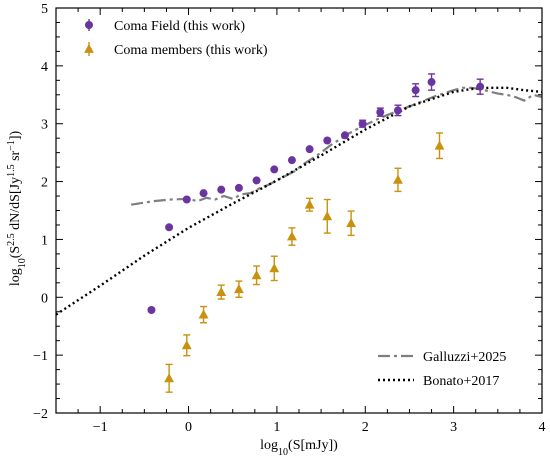 The width and height of the screenshot is (550, 462). I want to click on legend-label: Galluzzi+2025, so click(464, 357).